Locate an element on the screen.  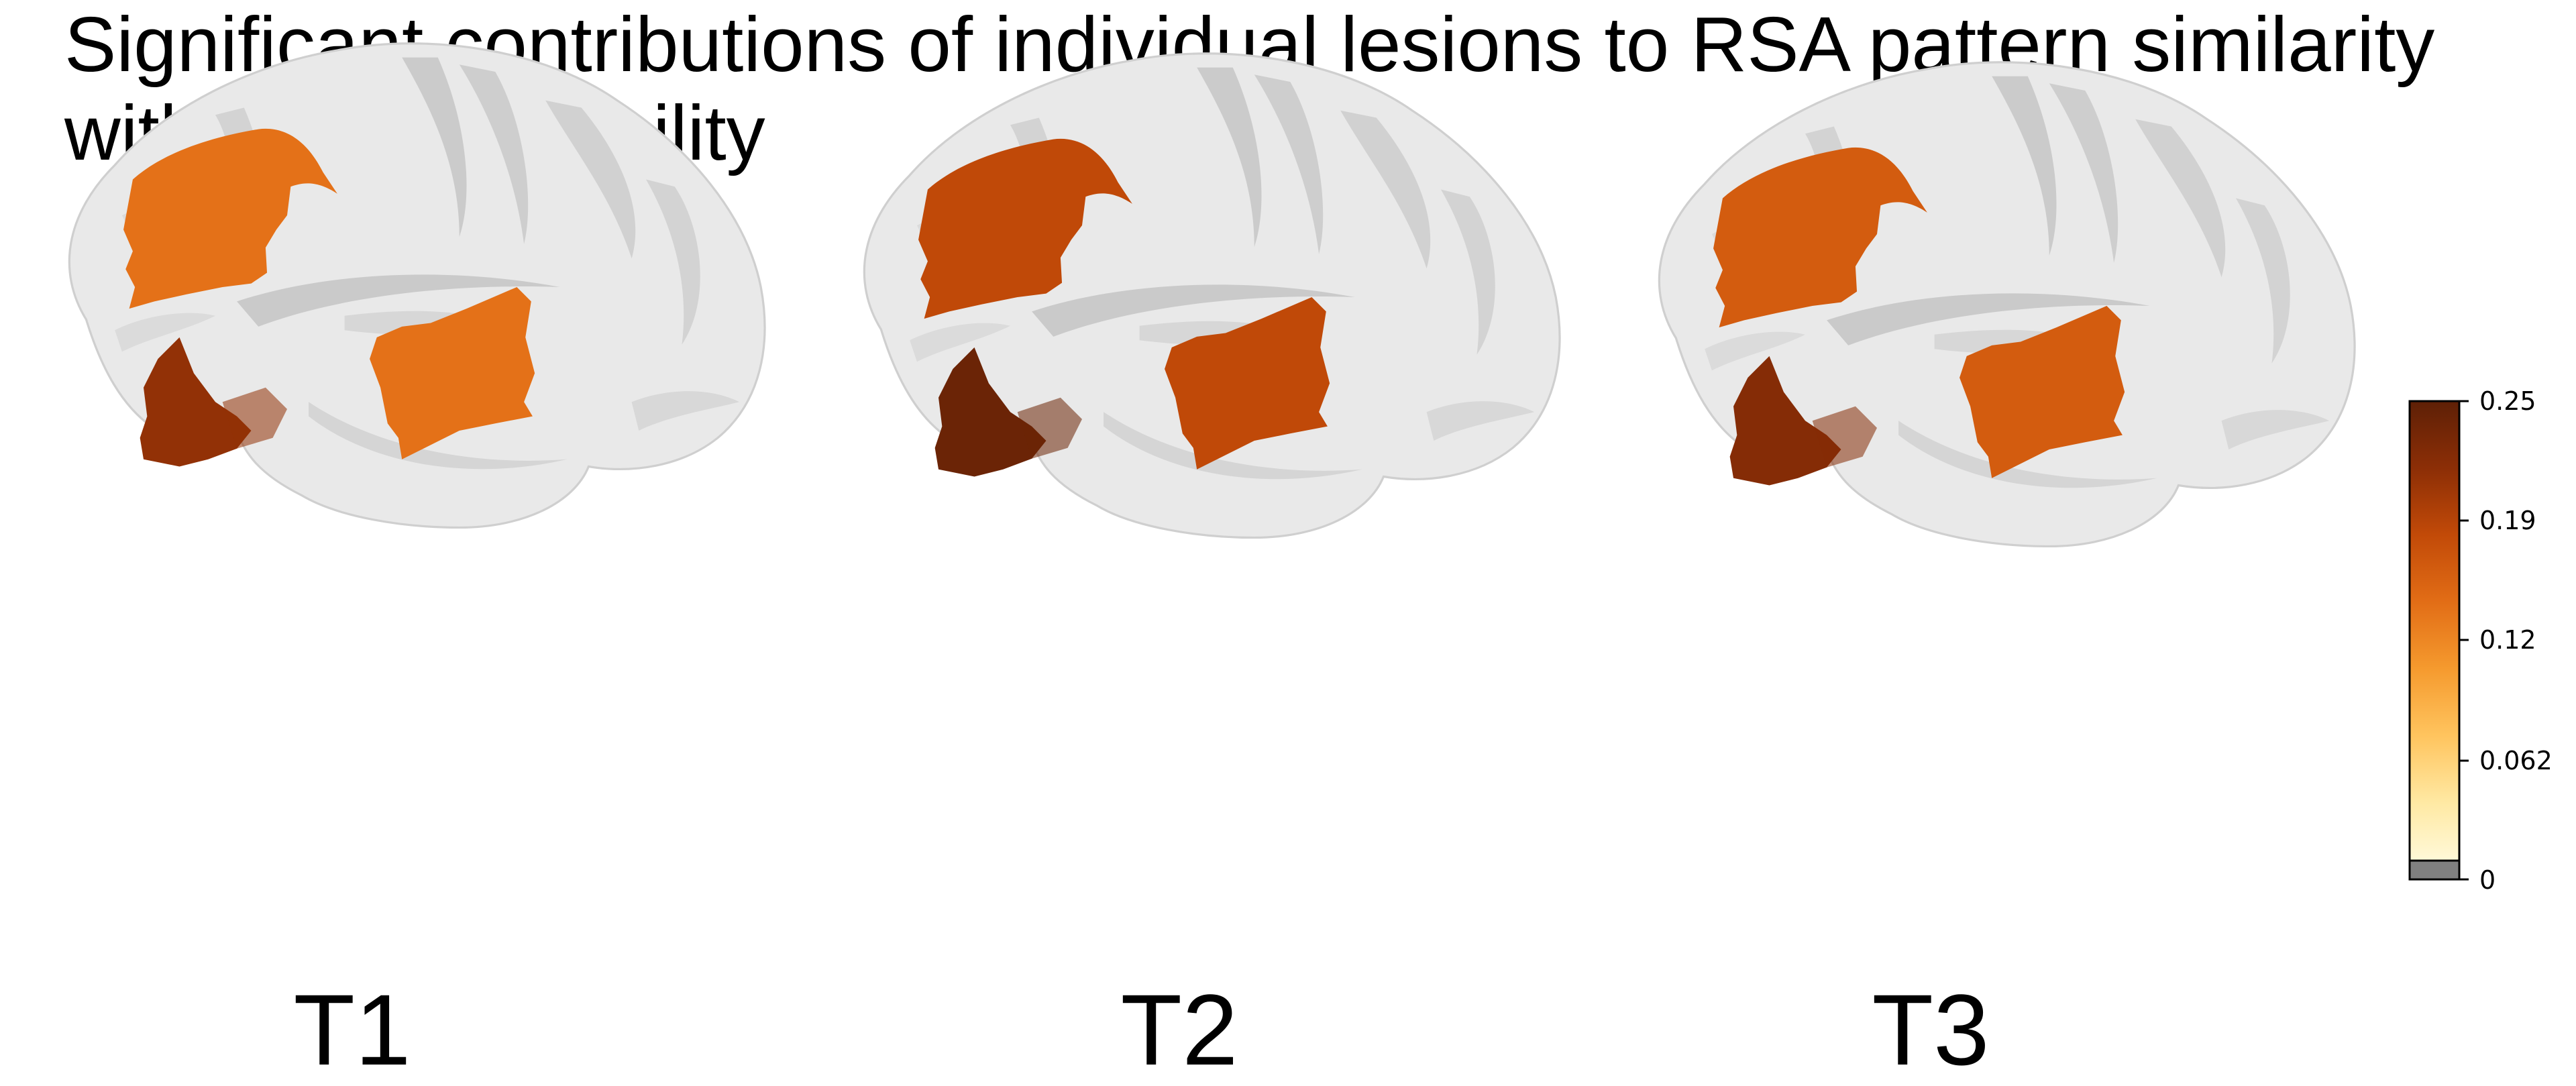
colorbar-tick-label: 0.062 is located at coordinates (2516, 760).